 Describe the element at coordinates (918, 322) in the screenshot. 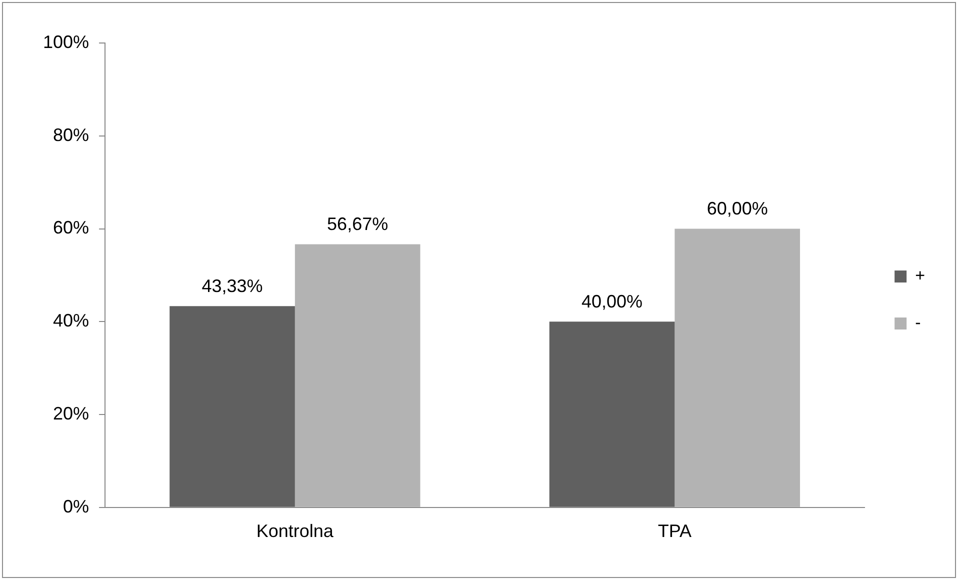

I see `legend-label: -` at that location.